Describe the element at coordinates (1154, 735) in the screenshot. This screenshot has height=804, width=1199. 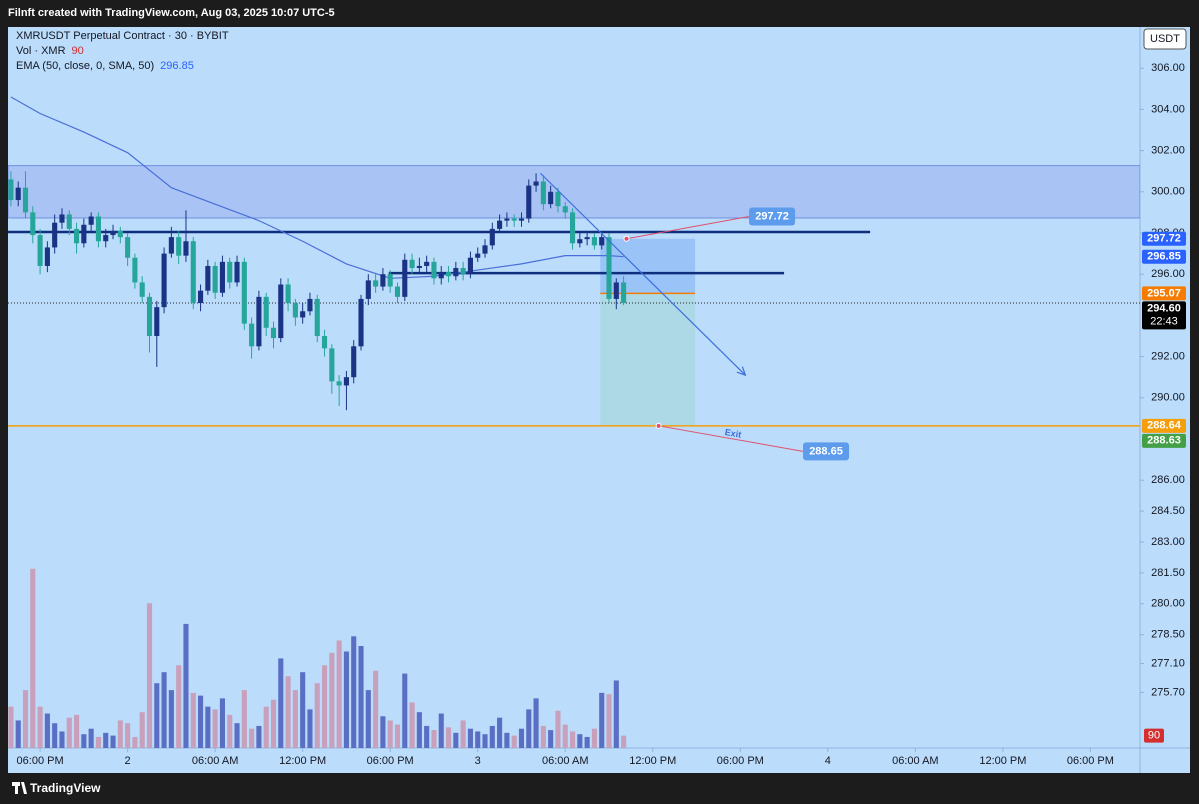
I see `volume-badge` at that location.